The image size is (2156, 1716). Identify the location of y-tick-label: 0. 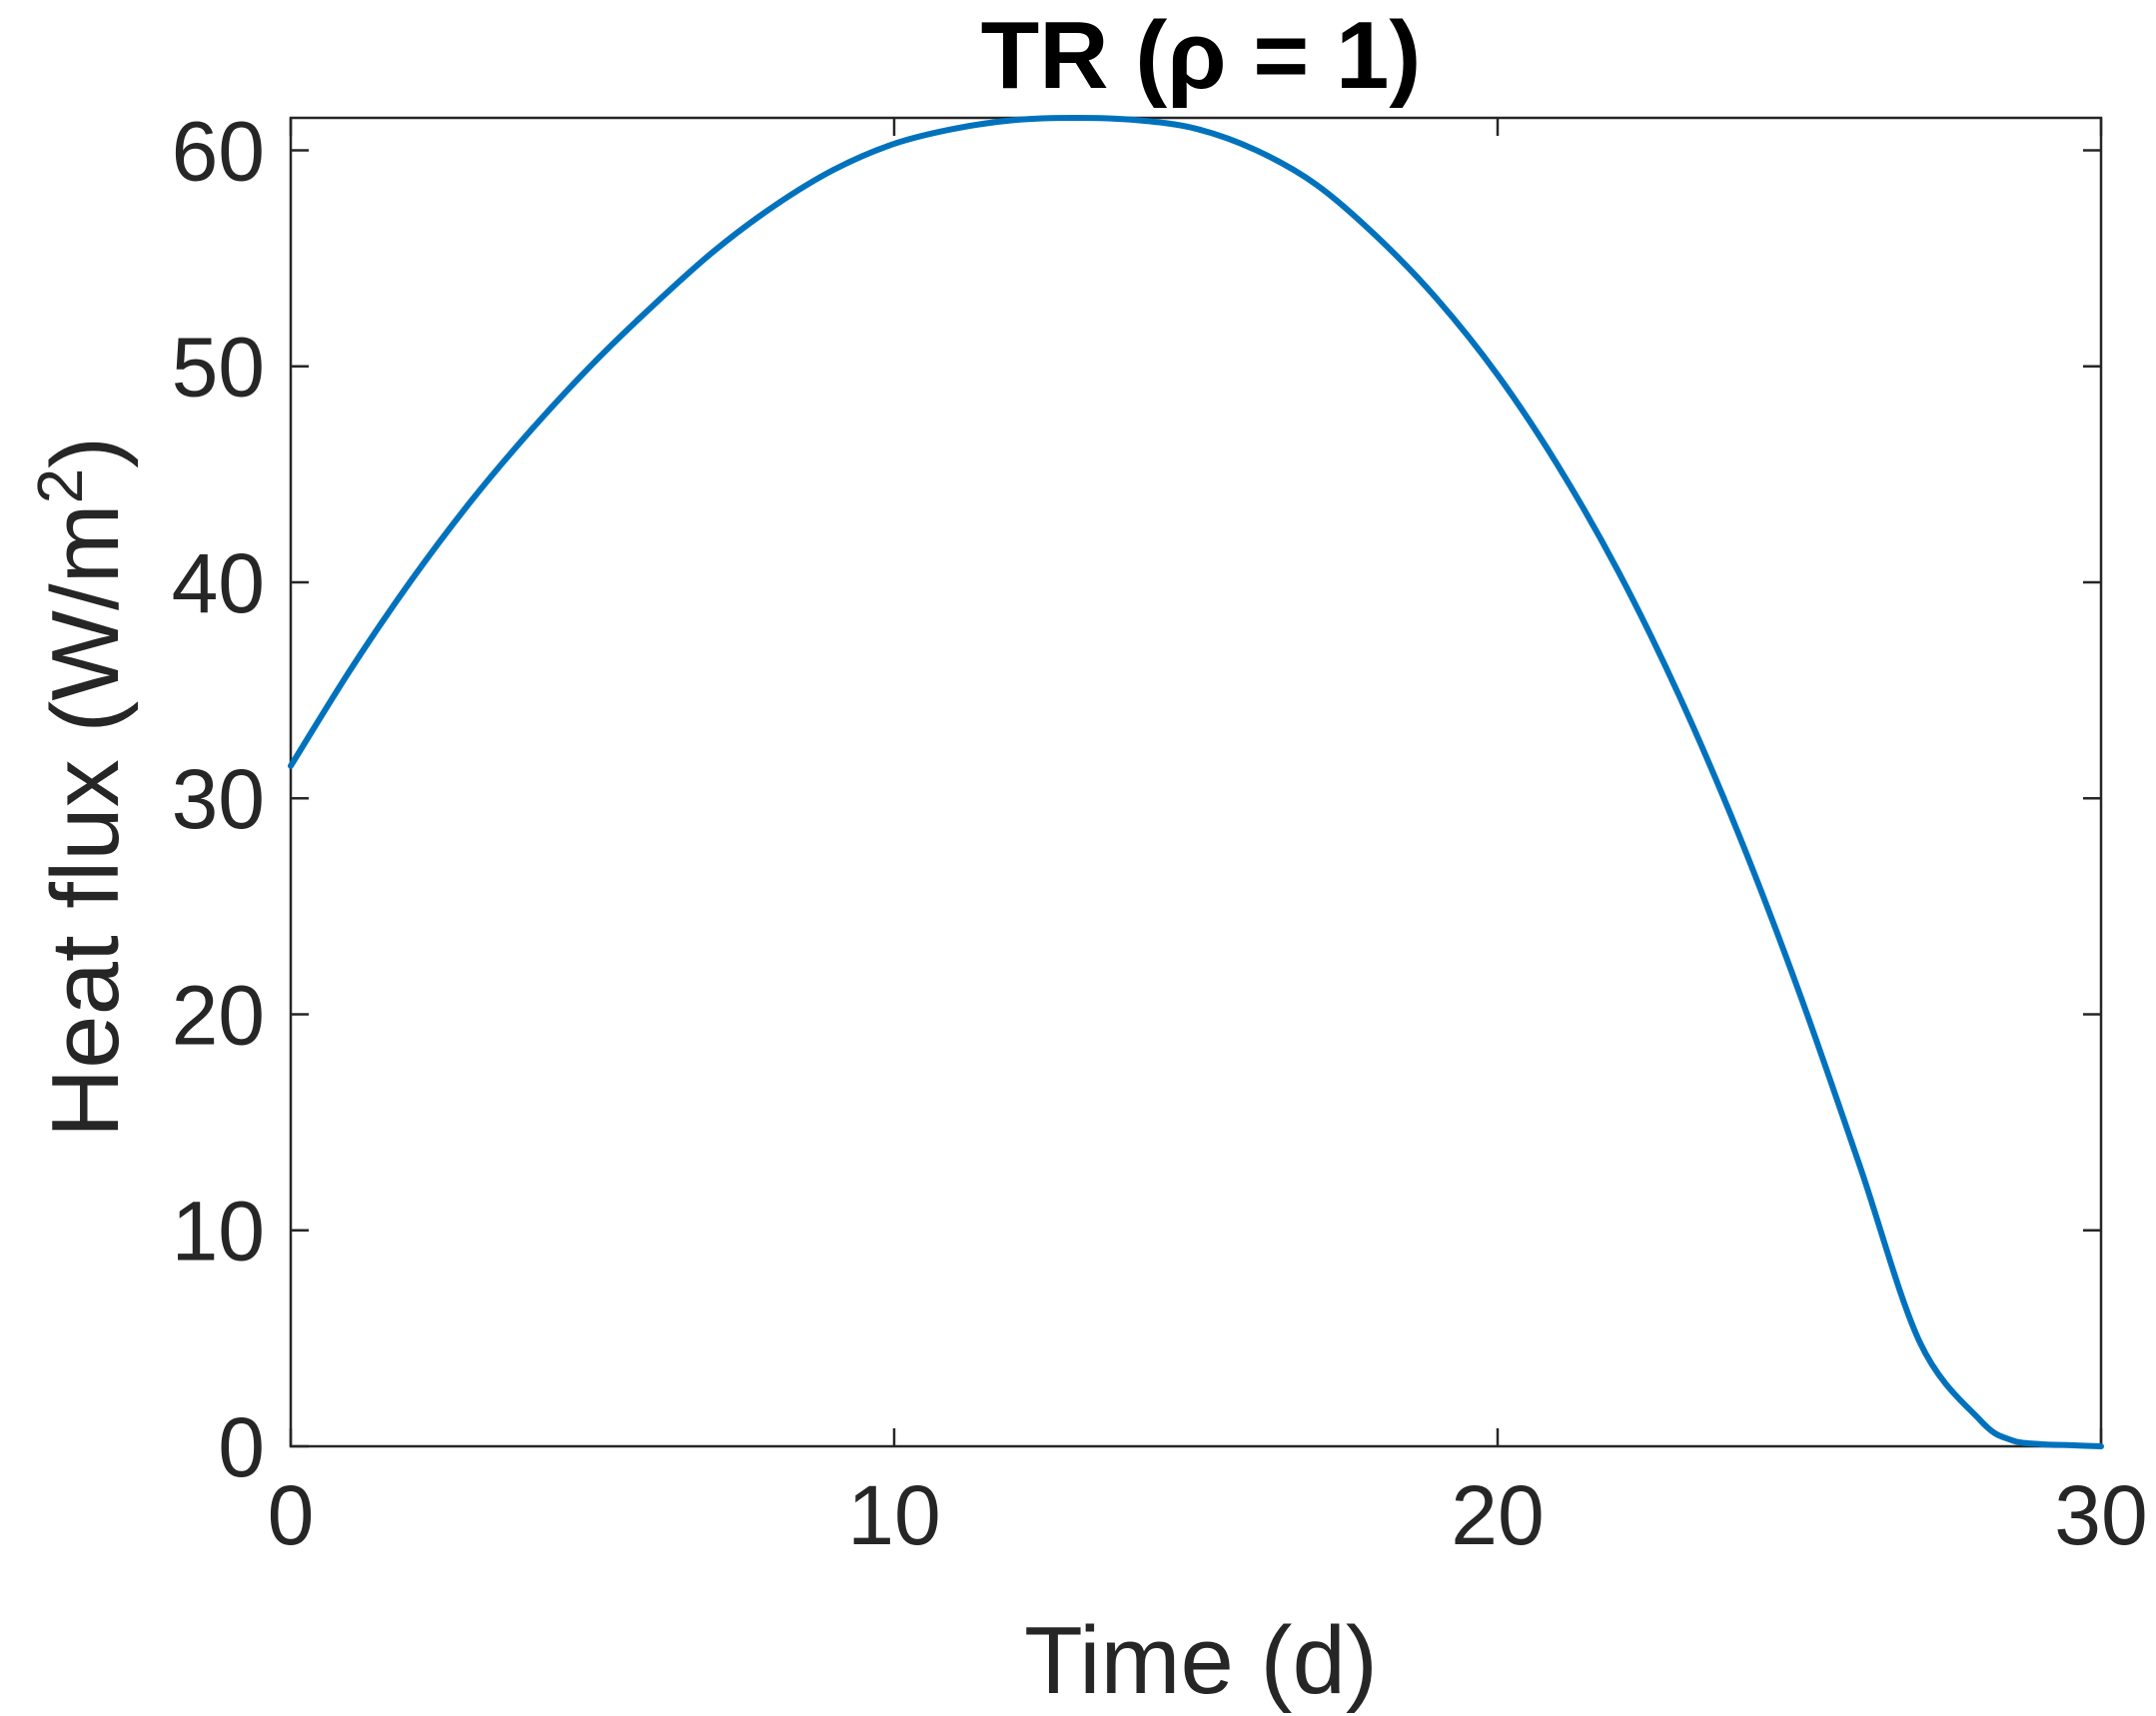
(241, 1447).